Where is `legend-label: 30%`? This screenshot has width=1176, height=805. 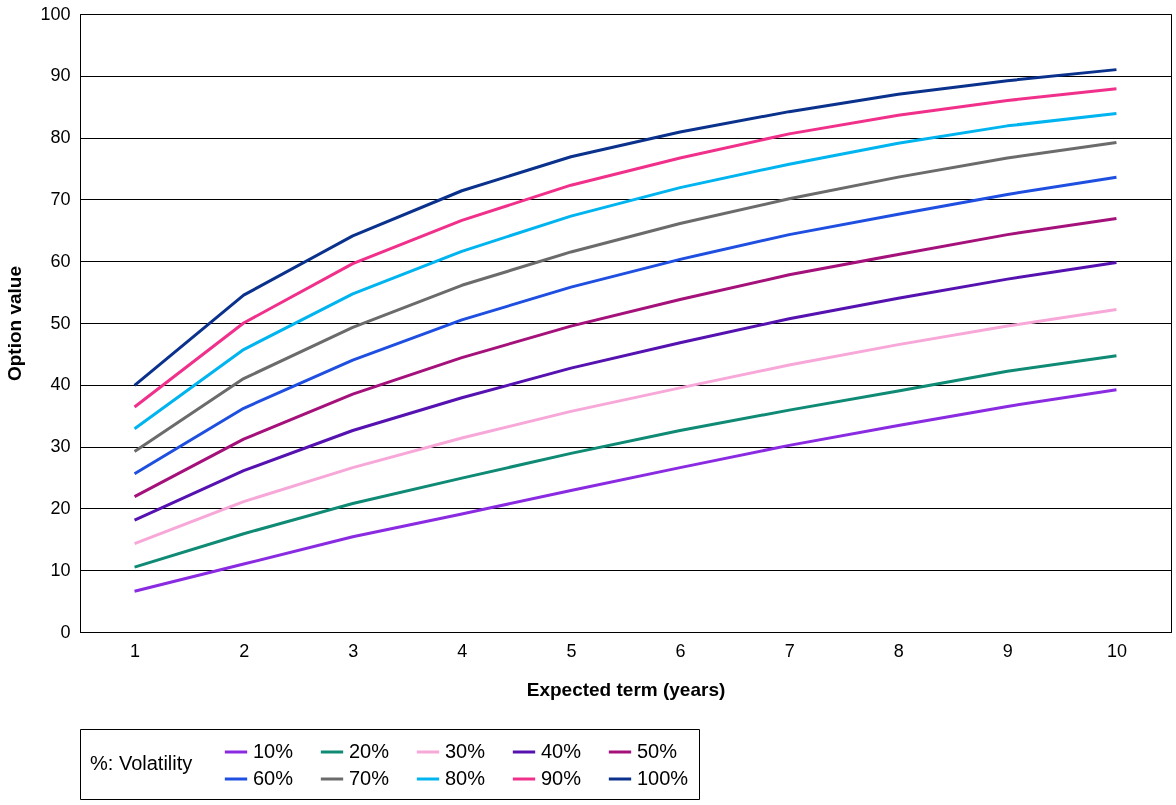
legend-label: 30% is located at coordinates (465, 751).